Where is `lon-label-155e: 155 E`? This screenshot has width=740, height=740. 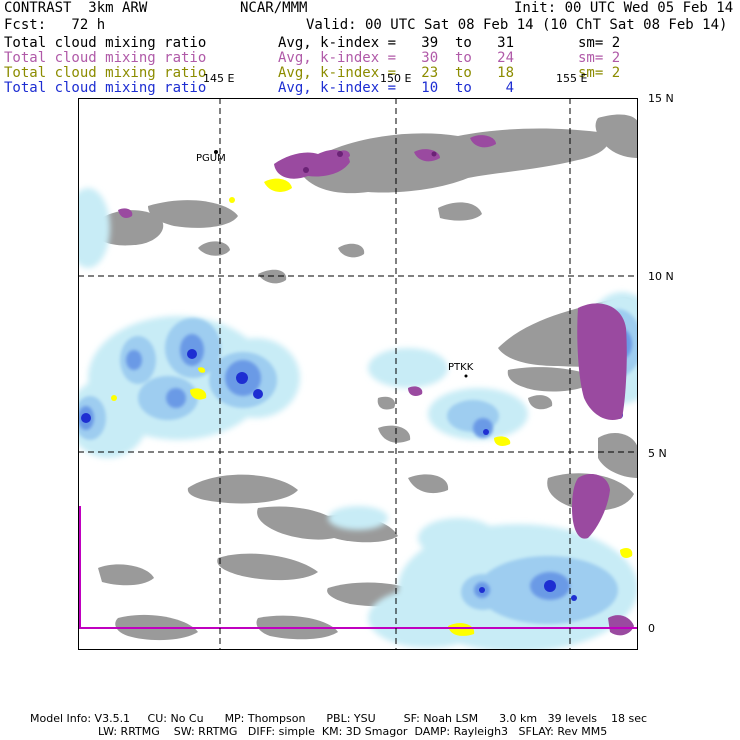
lon-label-155e: 155 E is located at coordinates (572, 78).